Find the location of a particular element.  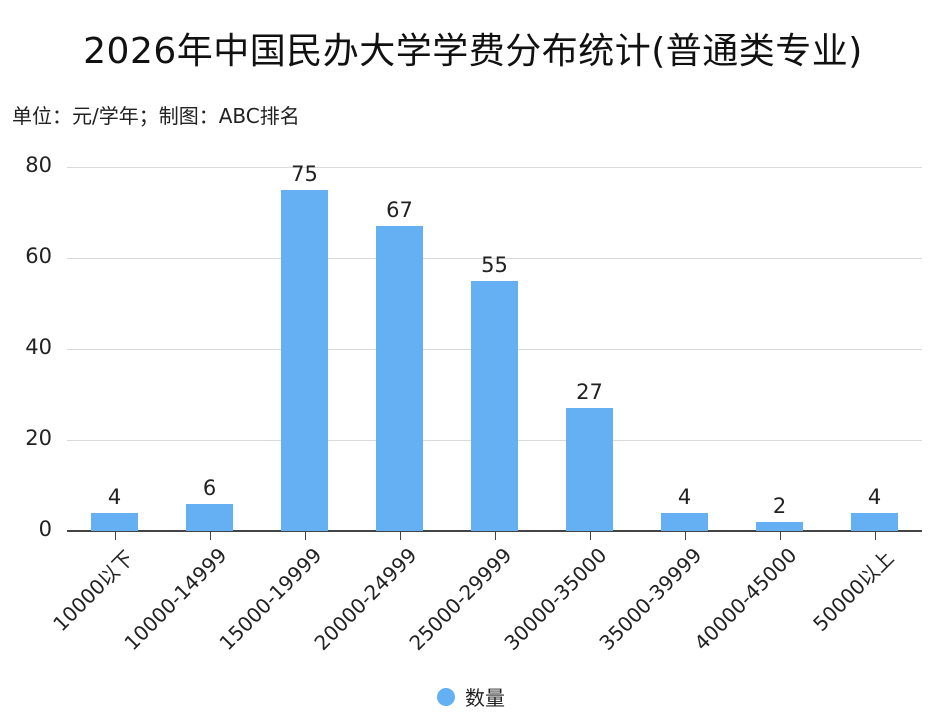

legend-label: 数量 is located at coordinates (485, 698).